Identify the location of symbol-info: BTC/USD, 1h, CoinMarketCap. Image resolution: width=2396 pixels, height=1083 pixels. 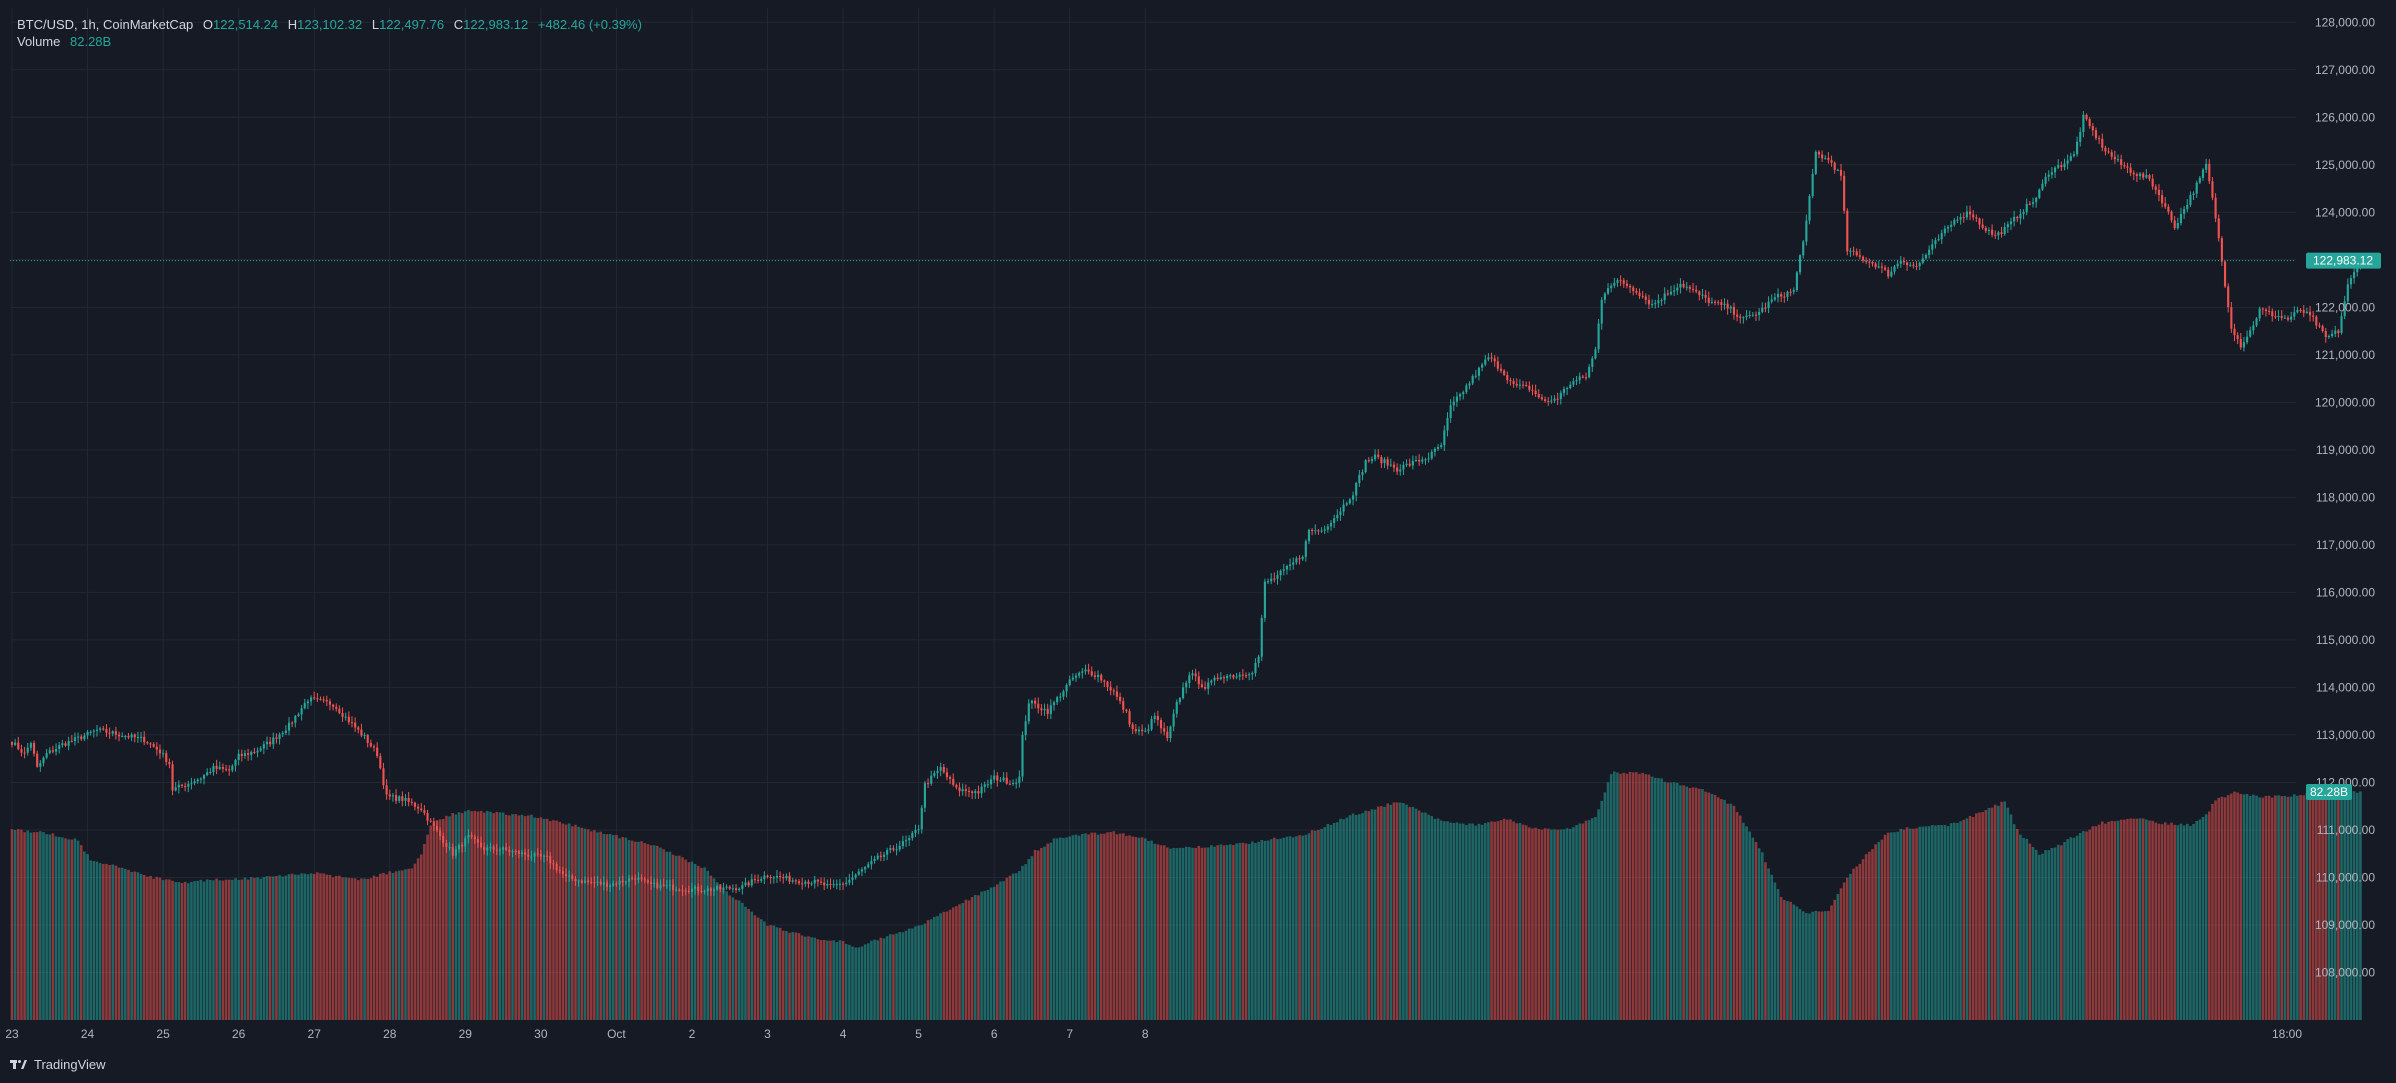
(105, 24).